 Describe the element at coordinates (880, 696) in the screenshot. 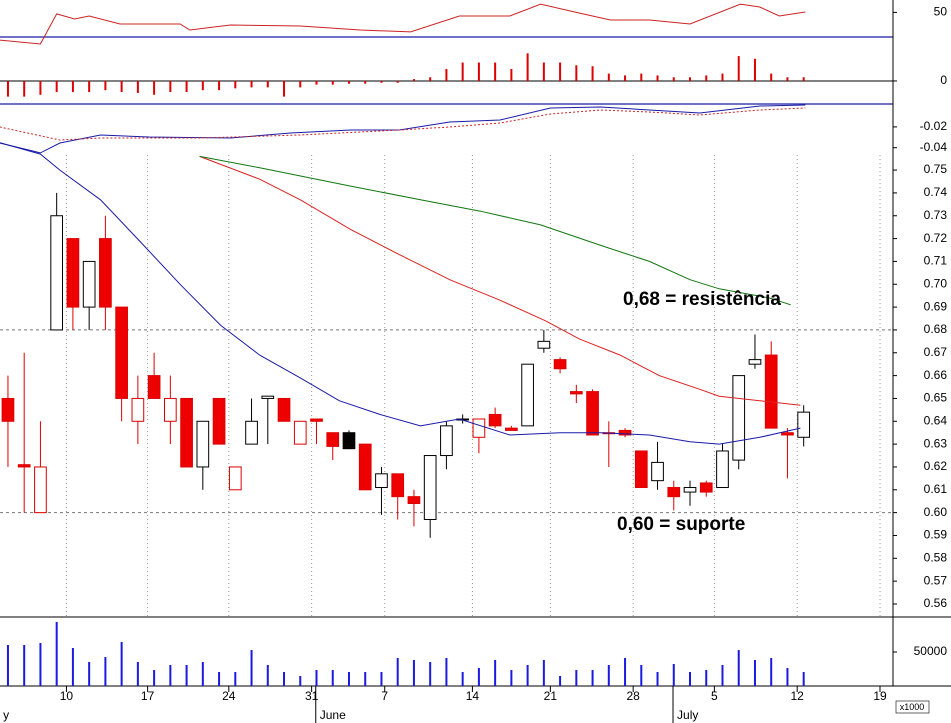

I see `x-tick-label: 19` at that location.